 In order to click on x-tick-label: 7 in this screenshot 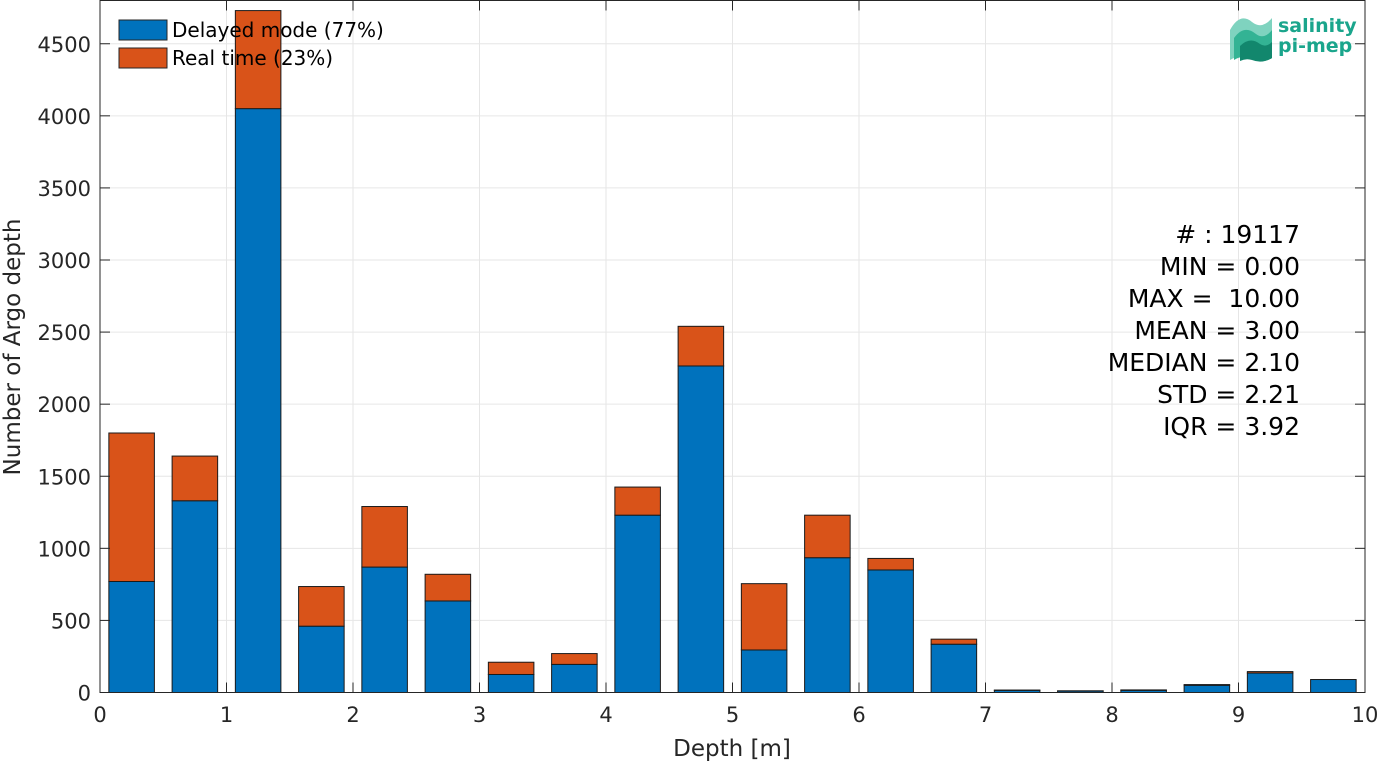, I will do `click(985, 715)`.